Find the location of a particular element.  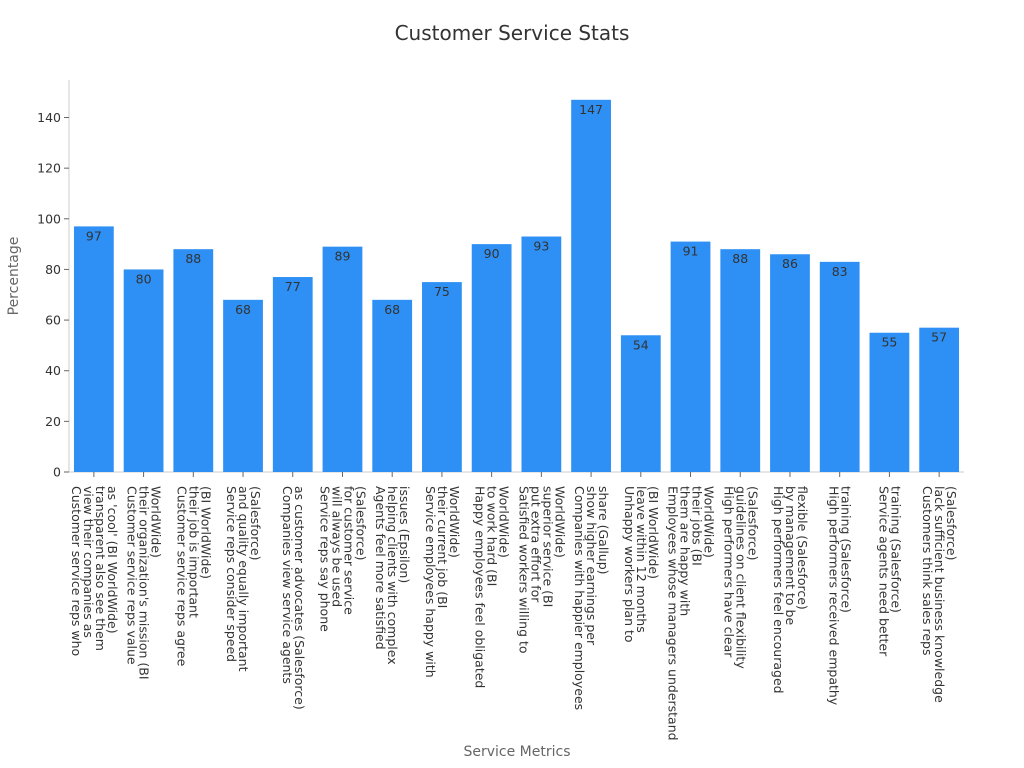

y-tick-label: 80 is located at coordinates (53, 269).